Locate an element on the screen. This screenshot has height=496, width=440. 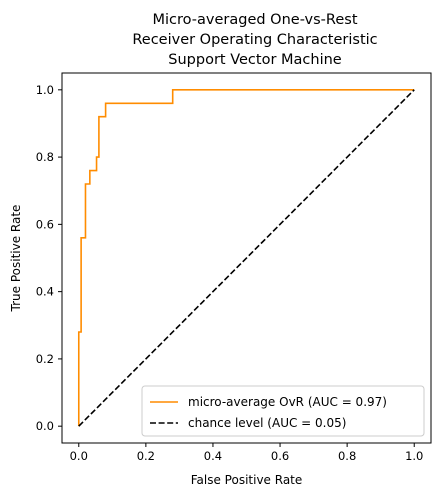
x-axis-label: False Positive Rate is located at coordinates (247, 480).